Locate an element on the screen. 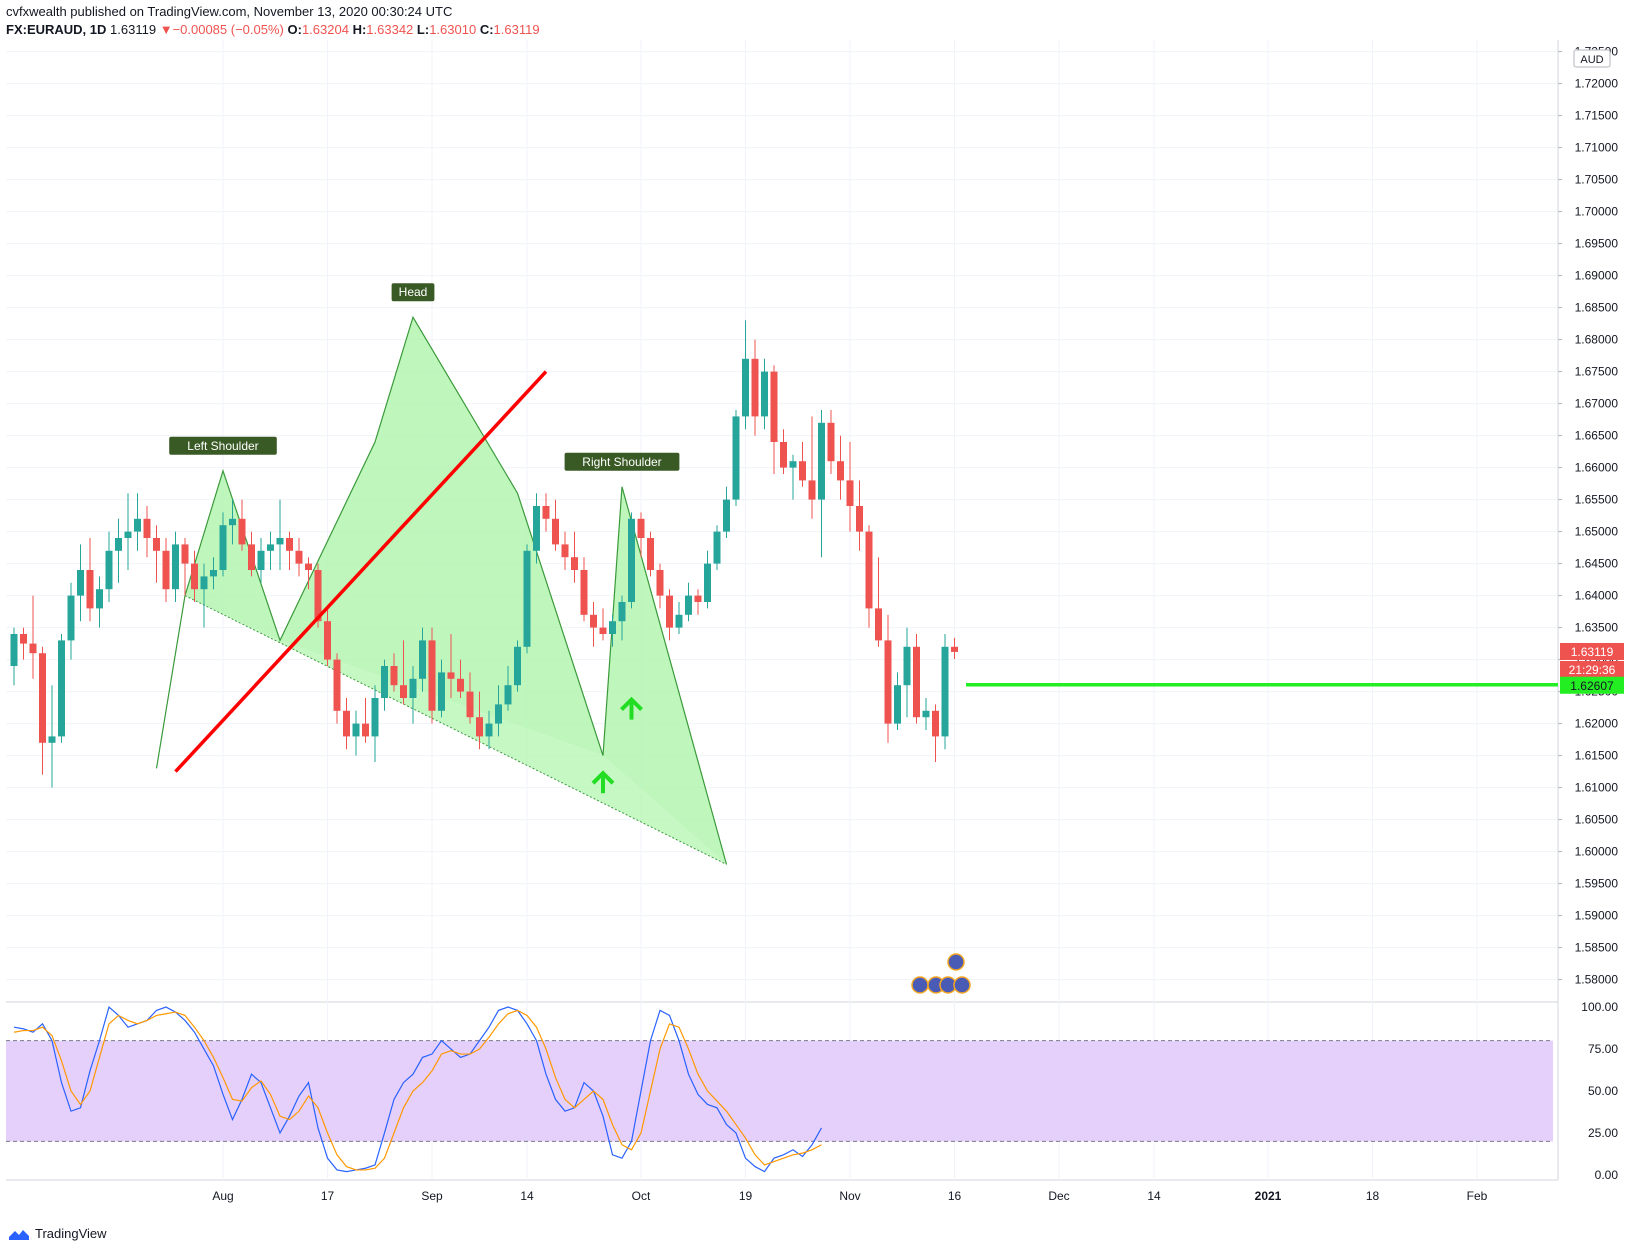 The height and width of the screenshot is (1248, 1626). pattern-label-box is located at coordinates (622, 461).